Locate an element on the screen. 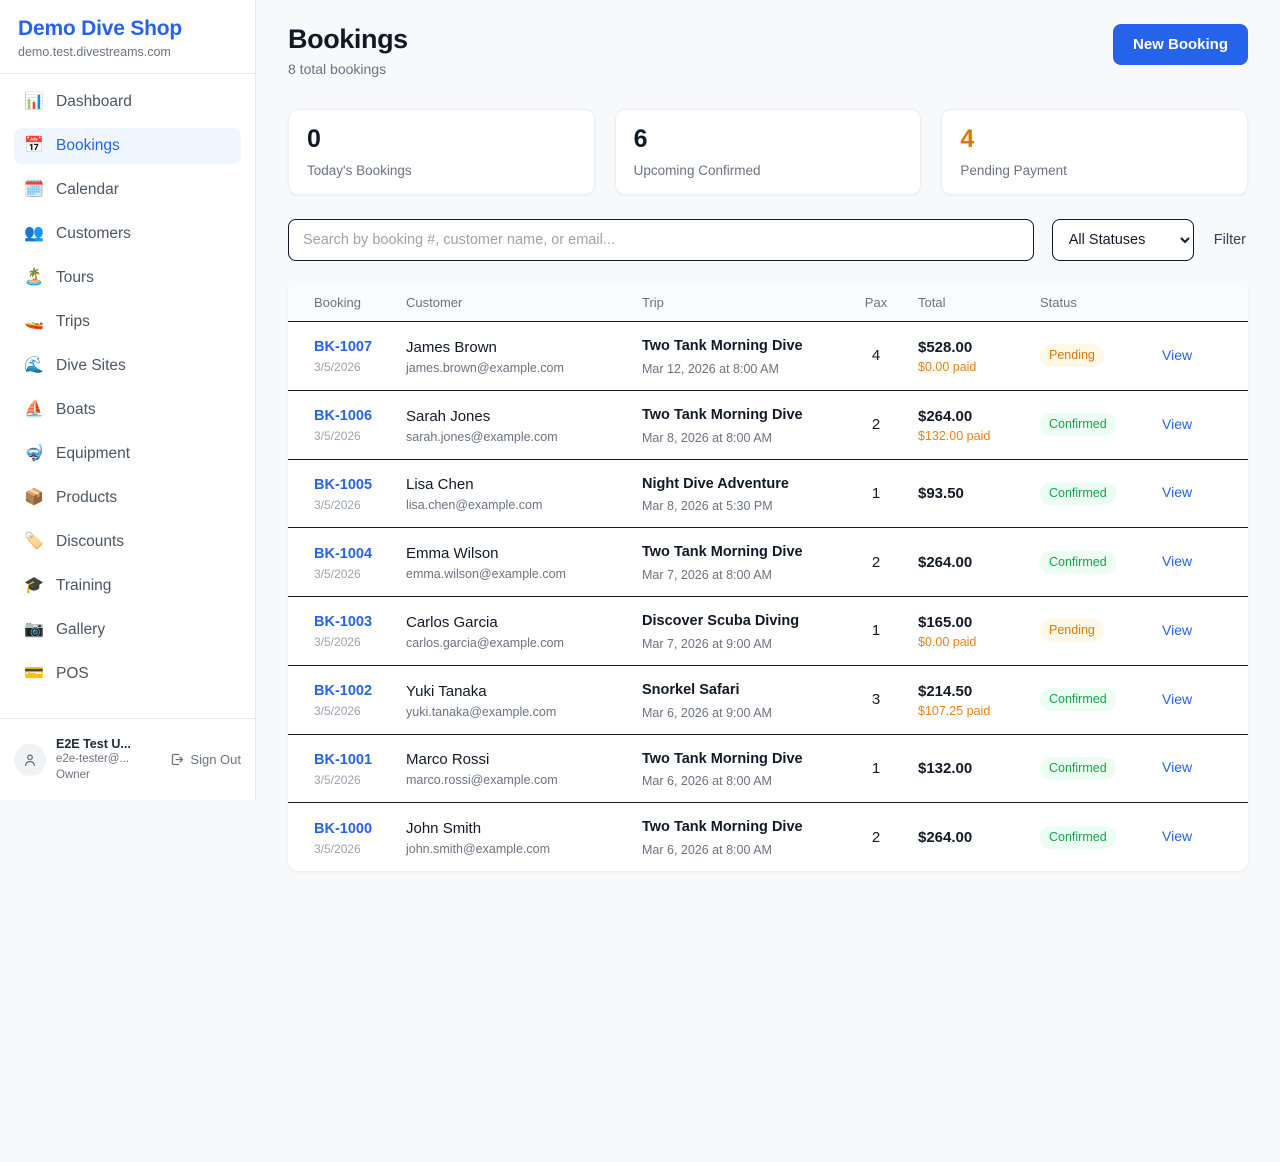 The height and width of the screenshot is (1162, 1280). cell-booking: BK-1006 3/5/2026 is located at coordinates (343, 425).